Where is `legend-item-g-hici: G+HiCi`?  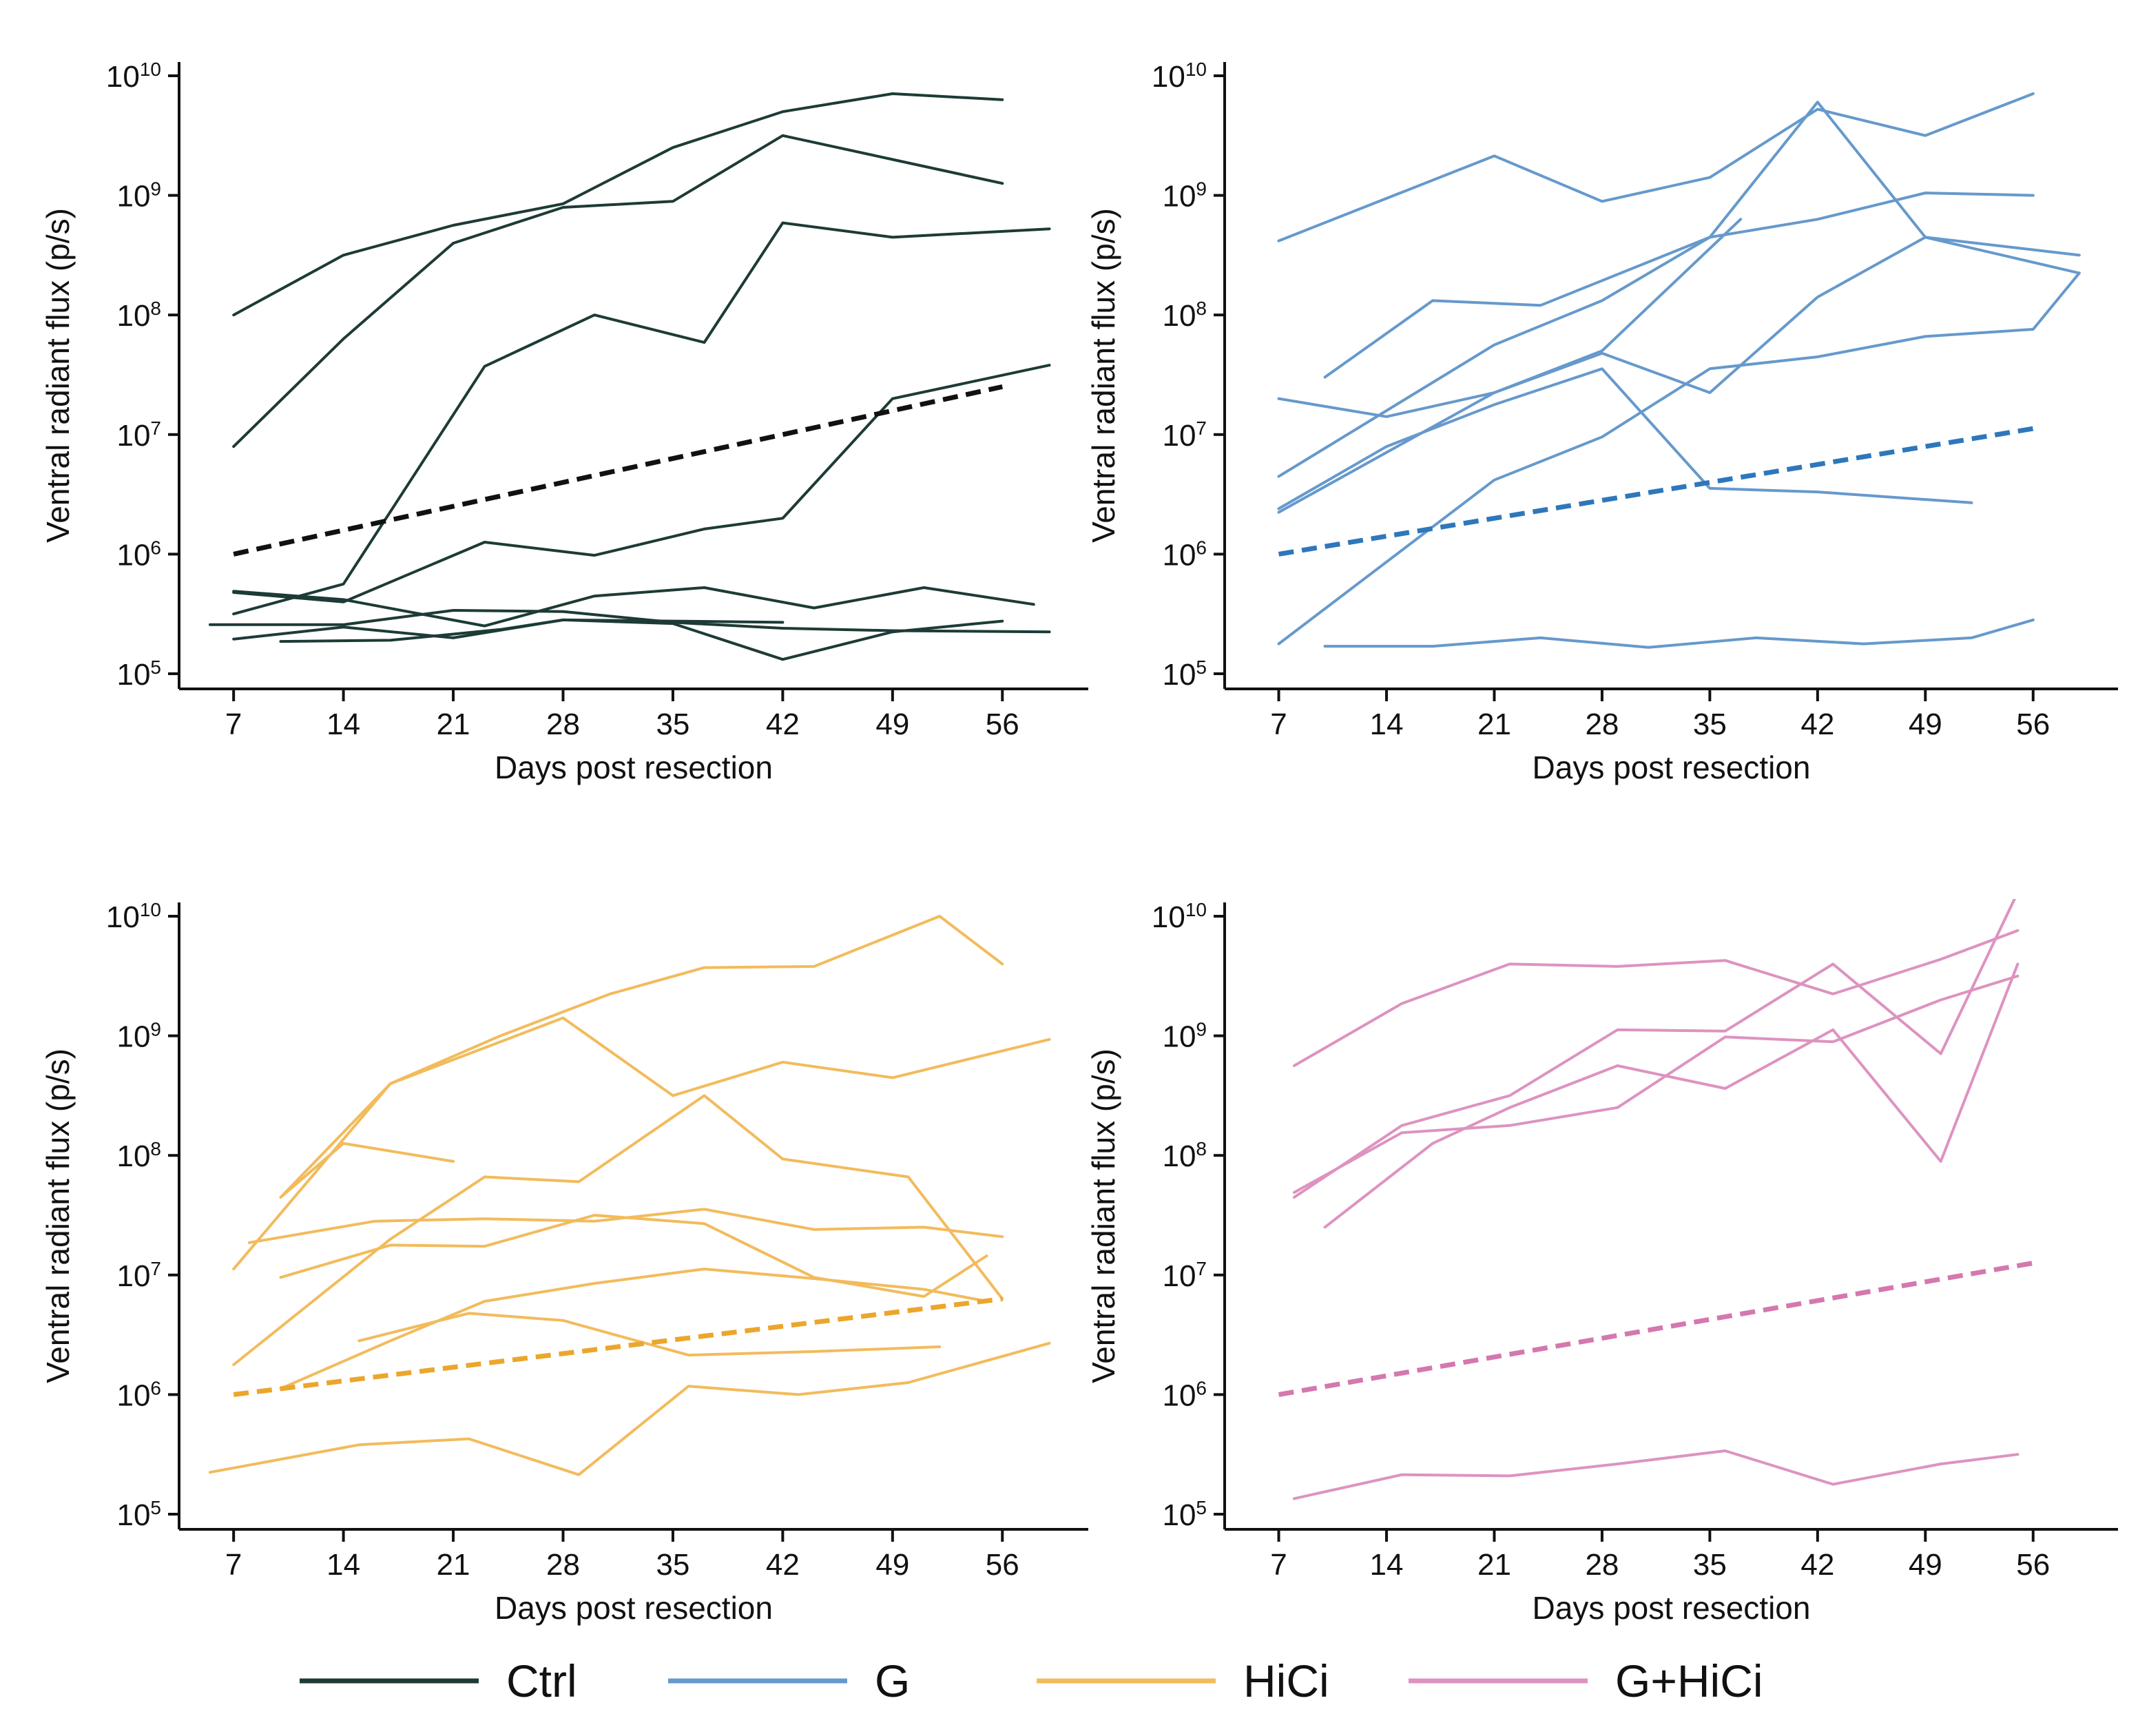 legend-item-g-hici: G+HiCi is located at coordinates (1586, 1680).